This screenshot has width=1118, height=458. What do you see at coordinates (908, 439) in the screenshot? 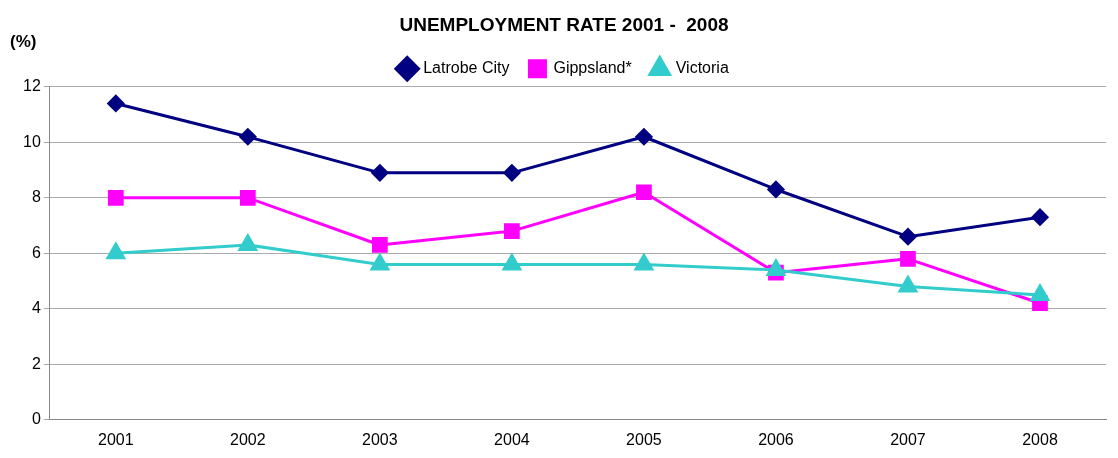
I see `x-tick-label: 2007` at bounding box center [908, 439].